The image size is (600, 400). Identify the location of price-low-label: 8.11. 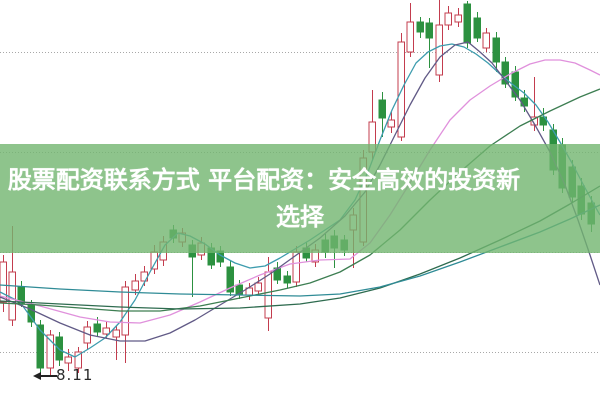
(75, 375).